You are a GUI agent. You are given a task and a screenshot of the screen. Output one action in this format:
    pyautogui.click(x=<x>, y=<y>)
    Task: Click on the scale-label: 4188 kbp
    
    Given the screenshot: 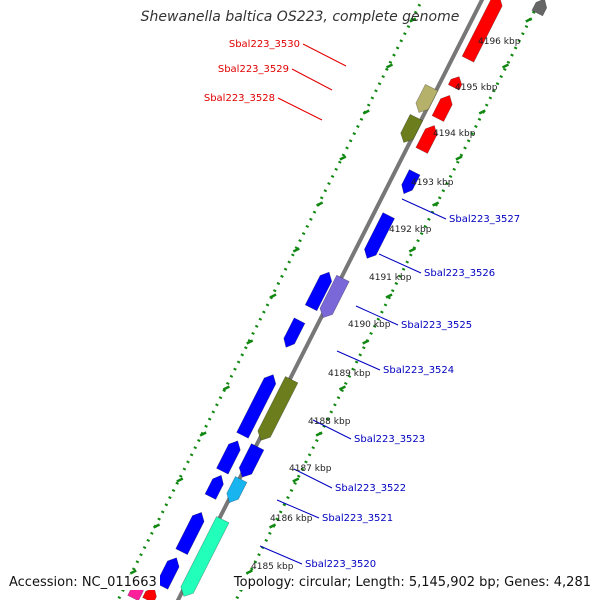 What is the action you would take?
    pyautogui.click(x=329, y=422)
    